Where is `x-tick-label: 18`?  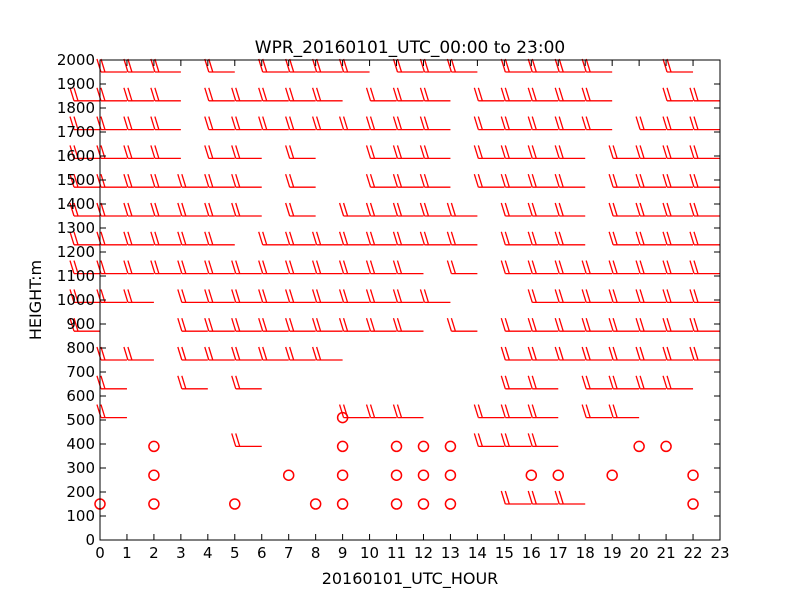
x-tick-label: 18 is located at coordinates (585, 553).